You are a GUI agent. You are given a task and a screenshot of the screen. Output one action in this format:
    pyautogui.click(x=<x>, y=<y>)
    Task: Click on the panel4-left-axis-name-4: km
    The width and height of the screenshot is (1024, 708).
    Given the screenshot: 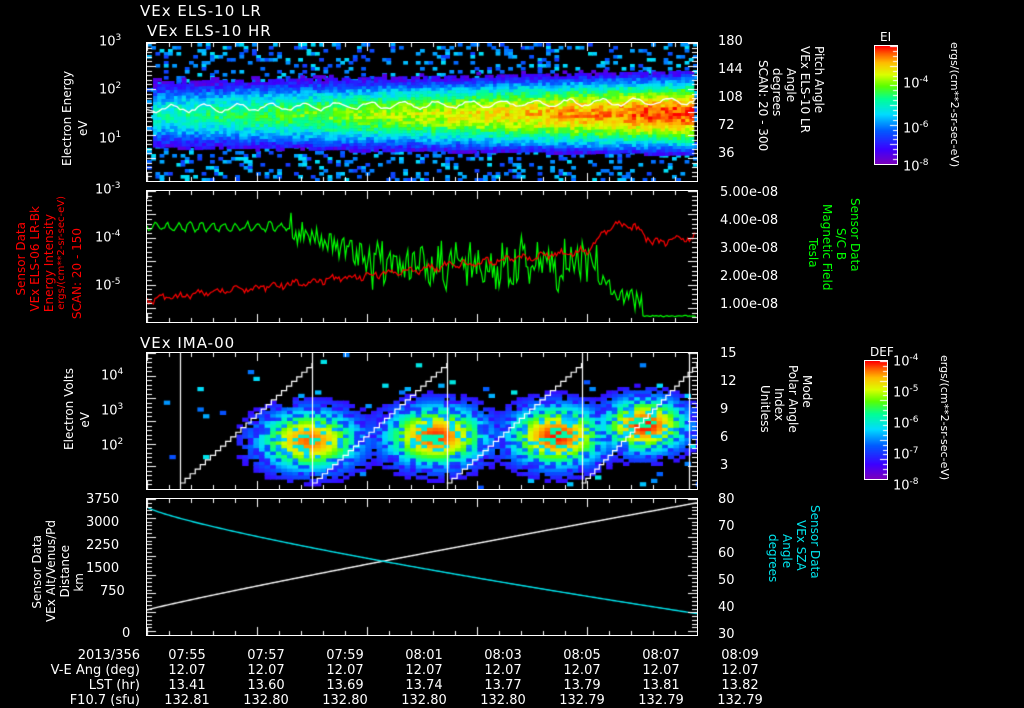 What is the action you would take?
    pyautogui.click(x=79, y=582)
    